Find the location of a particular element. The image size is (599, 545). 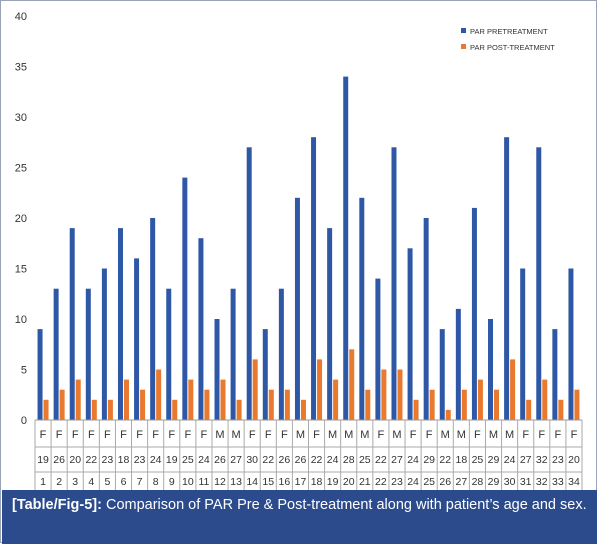

x-tick-label: 4 is located at coordinates (91, 482).